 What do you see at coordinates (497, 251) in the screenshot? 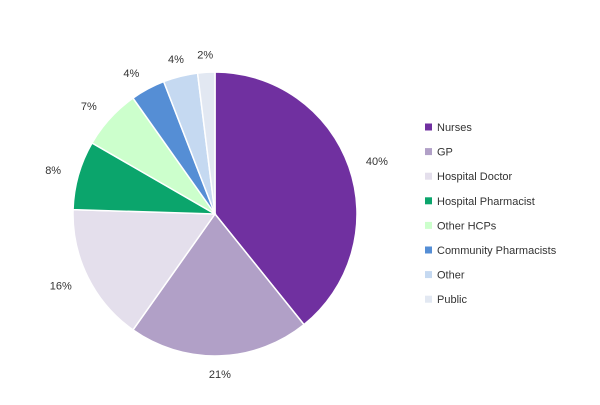
I see `legend-label-community-pharmacists: Community Pharmacists` at bounding box center [497, 251].